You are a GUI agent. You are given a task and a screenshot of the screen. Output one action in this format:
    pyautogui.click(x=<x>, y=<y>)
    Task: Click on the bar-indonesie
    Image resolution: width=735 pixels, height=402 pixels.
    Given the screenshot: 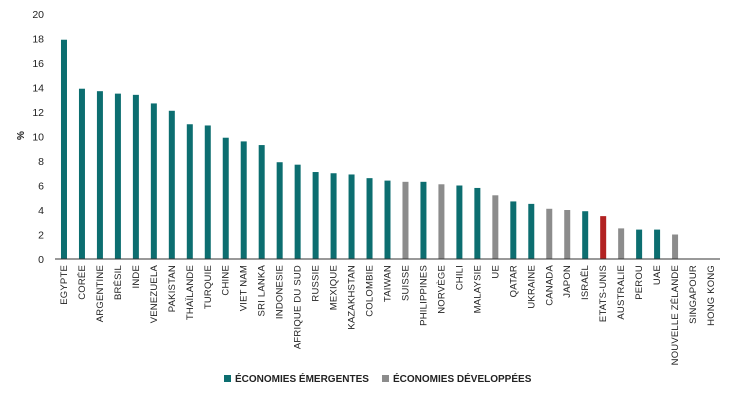 What is the action you would take?
    pyautogui.click(x=279, y=210)
    